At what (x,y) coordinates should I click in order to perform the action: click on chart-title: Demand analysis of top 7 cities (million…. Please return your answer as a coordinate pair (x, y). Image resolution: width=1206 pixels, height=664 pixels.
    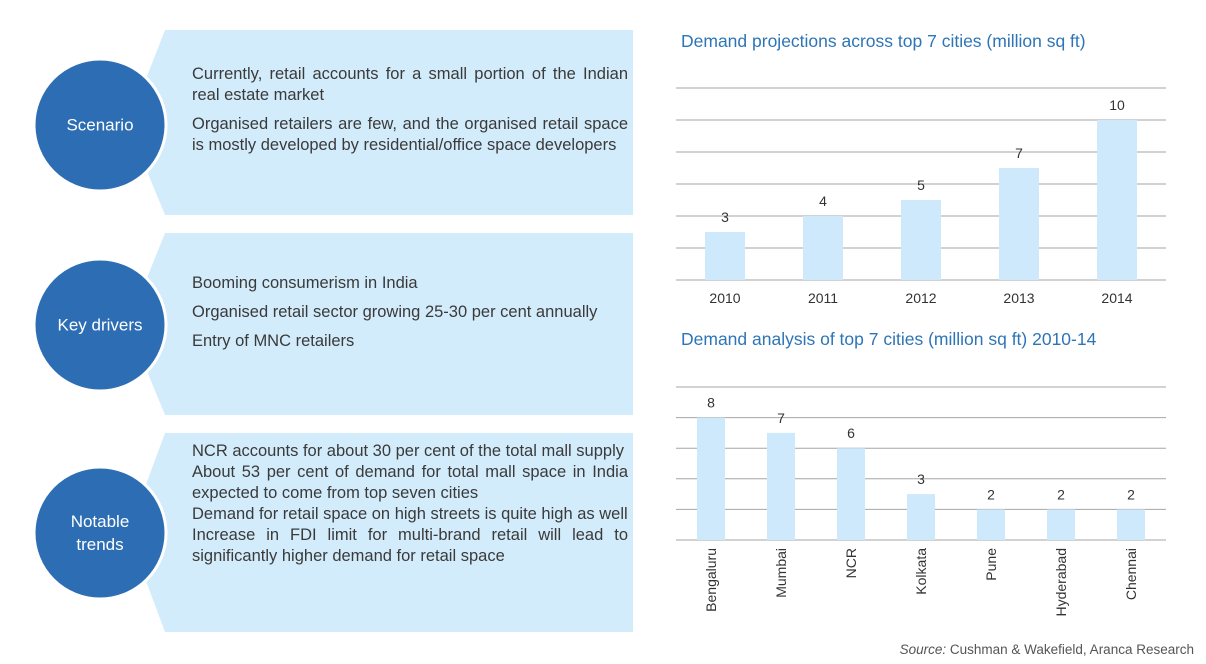
    Looking at the image, I should click on (889, 339).